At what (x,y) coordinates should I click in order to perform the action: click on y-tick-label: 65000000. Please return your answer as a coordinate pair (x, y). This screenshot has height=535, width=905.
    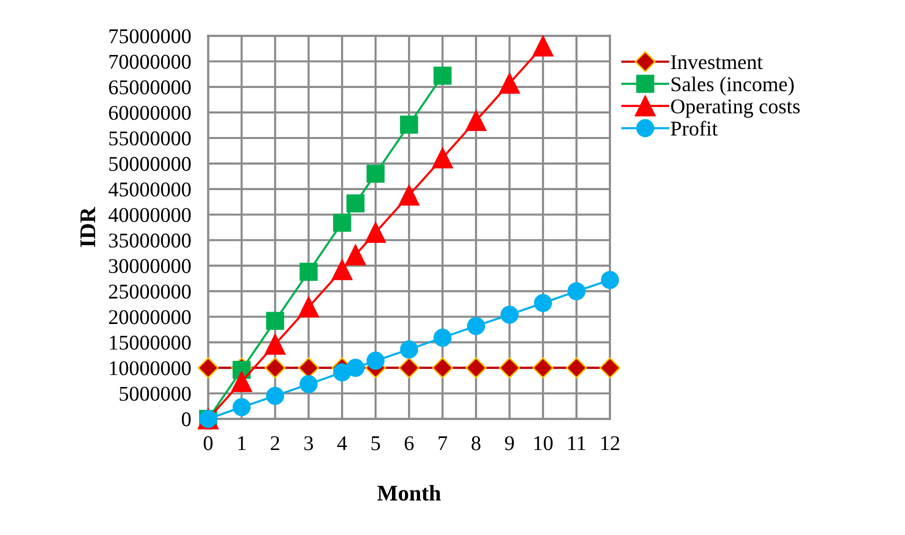
    Looking at the image, I should click on (150, 87).